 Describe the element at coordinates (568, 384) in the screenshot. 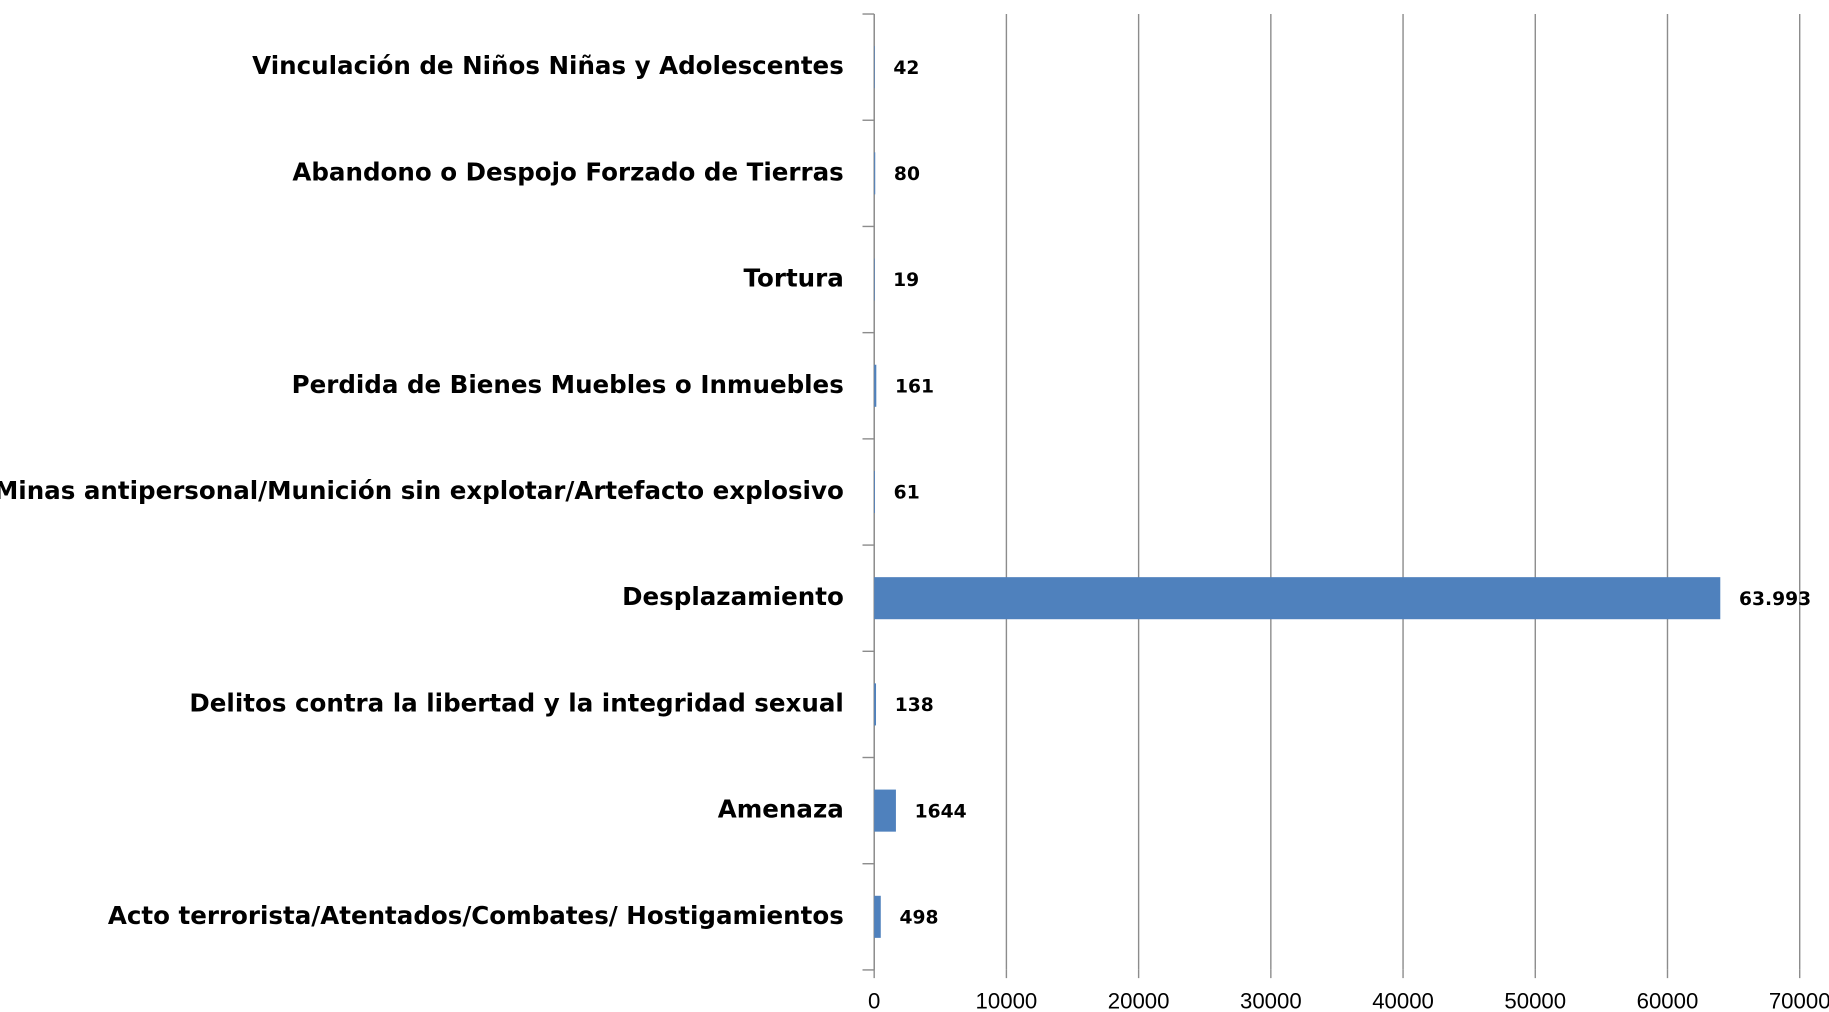

I see `category-label: Perdida de Bienes Muebles o Inmuebles` at that location.